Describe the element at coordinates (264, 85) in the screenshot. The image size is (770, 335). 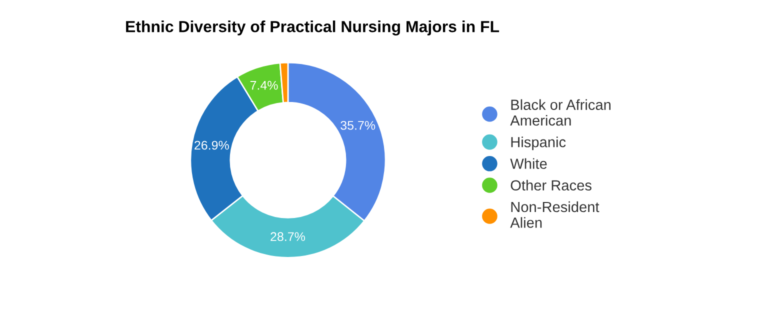
I see `data-label: 7.4%` at that location.